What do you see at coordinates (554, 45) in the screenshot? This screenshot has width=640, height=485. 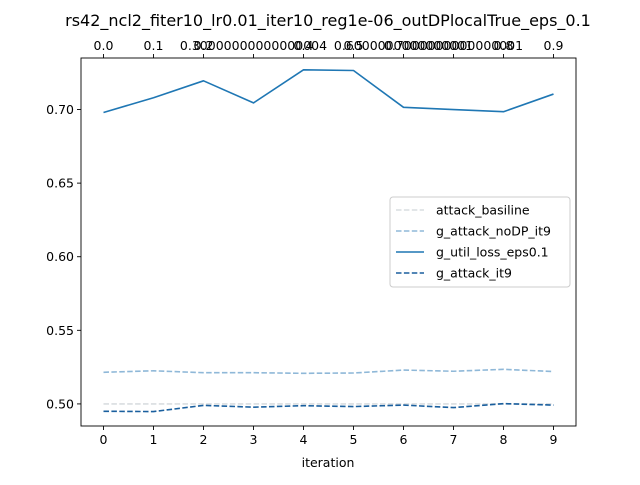 I see `top-tick-label: 0.9` at bounding box center [554, 45].